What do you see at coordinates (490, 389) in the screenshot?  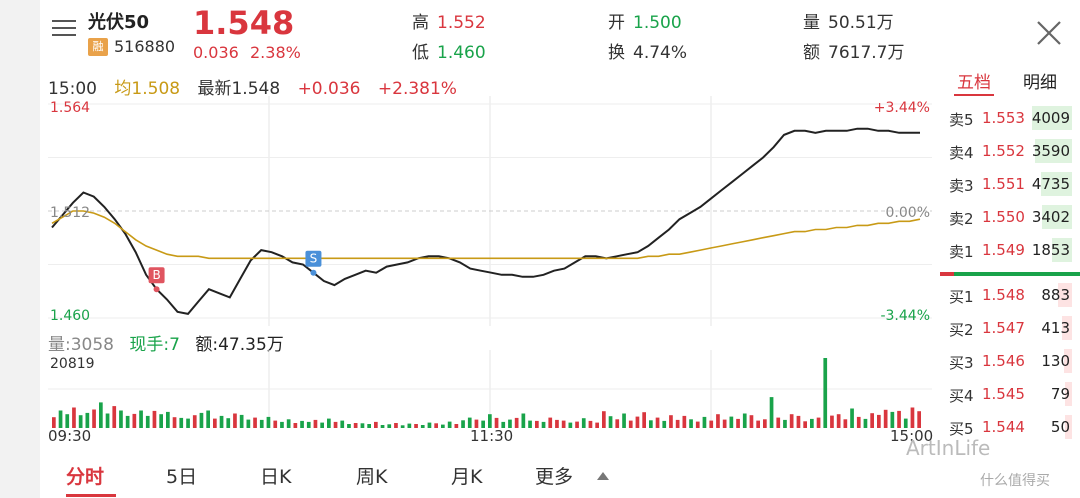 I see `volume-chart: 20819` at bounding box center [490, 389].